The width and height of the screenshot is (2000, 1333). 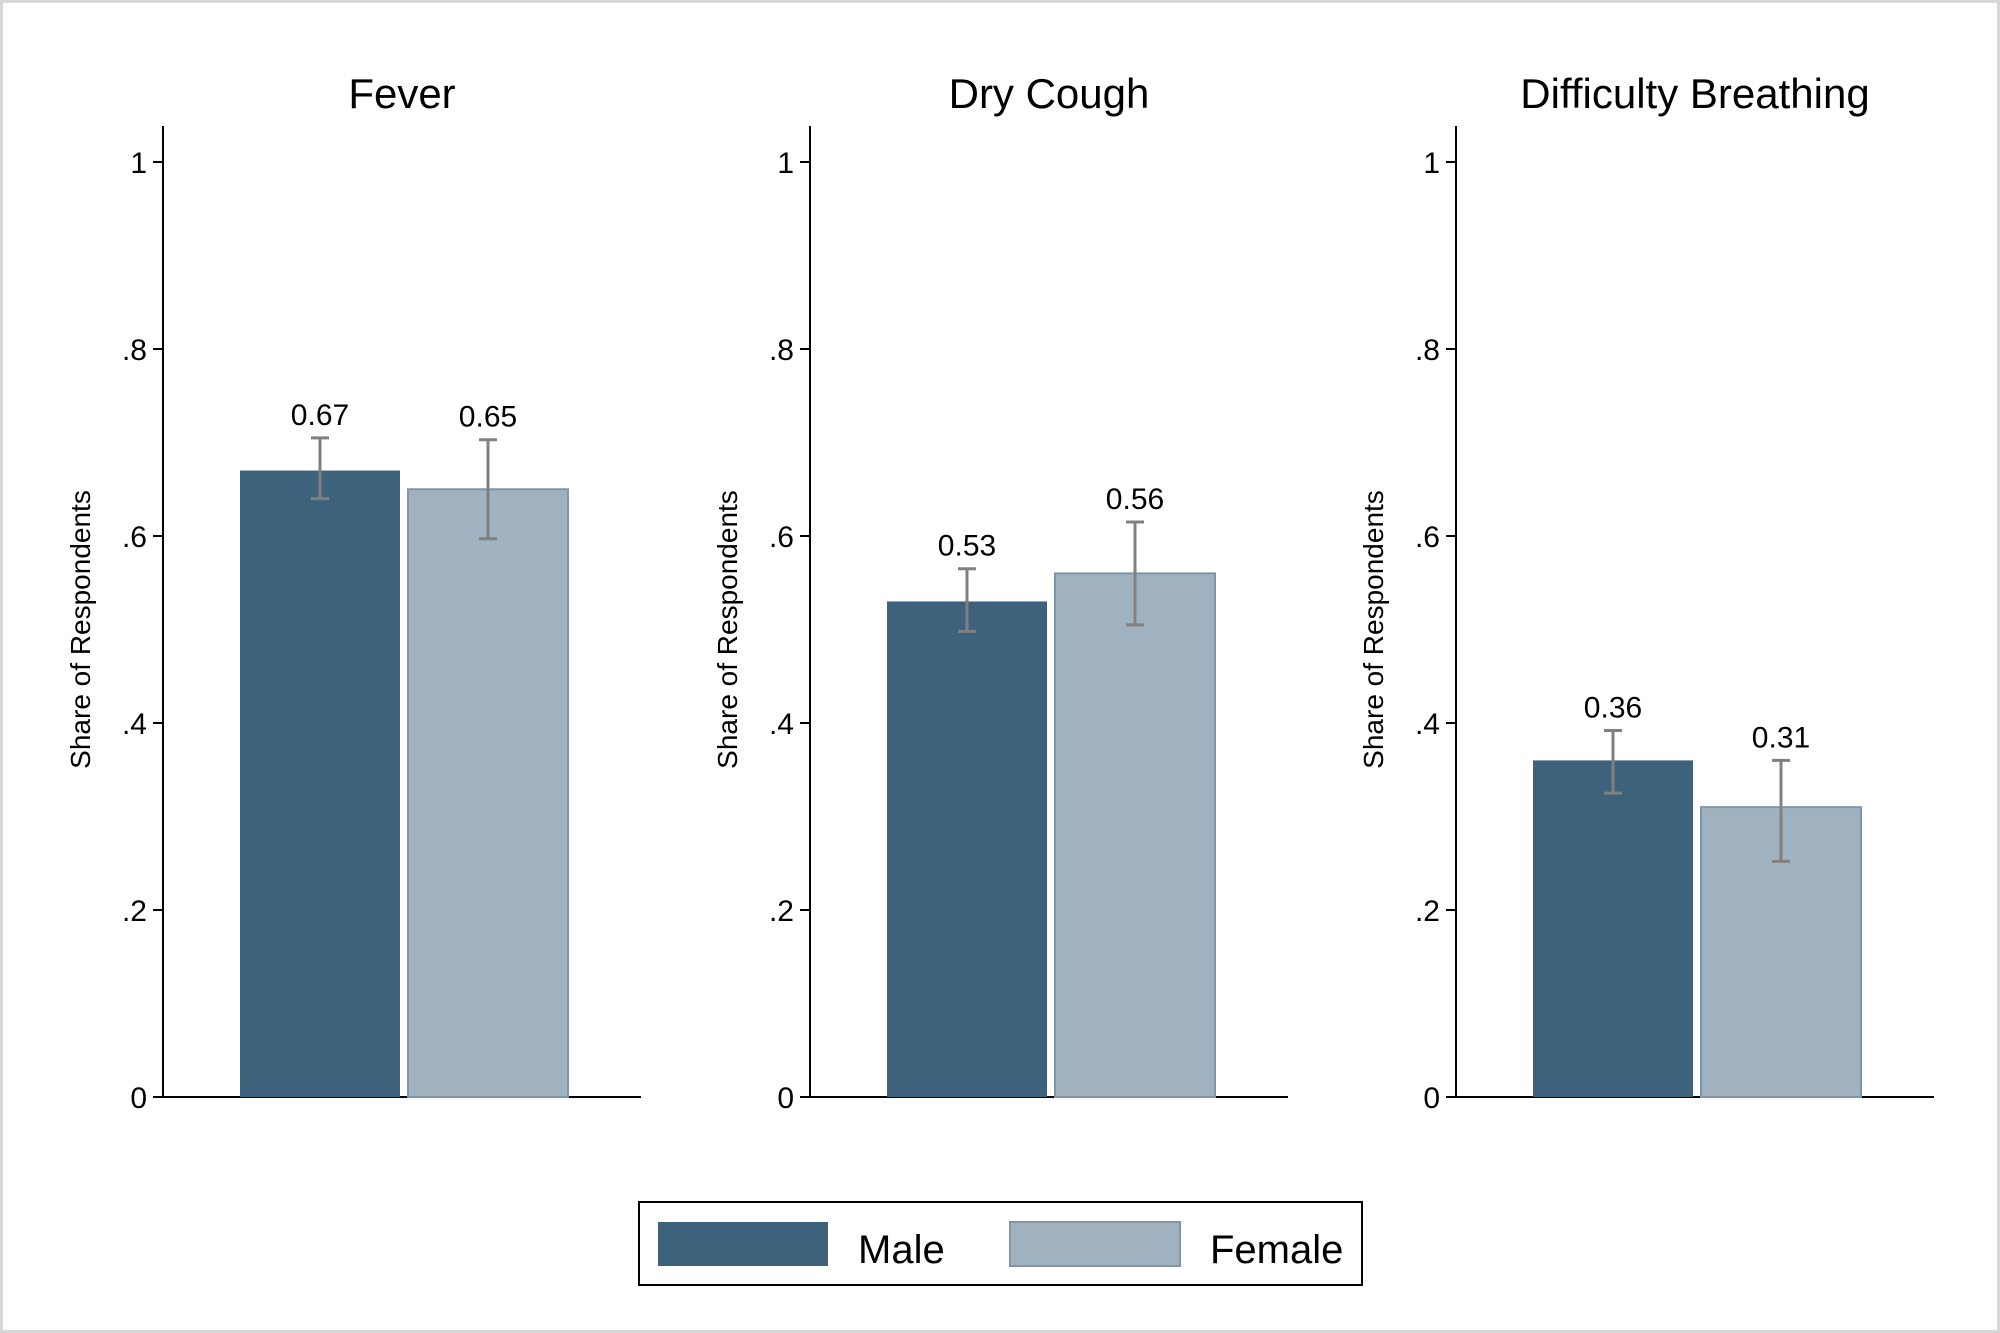 What do you see at coordinates (1000, 1243) in the screenshot?
I see `legend: Male Female` at bounding box center [1000, 1243].